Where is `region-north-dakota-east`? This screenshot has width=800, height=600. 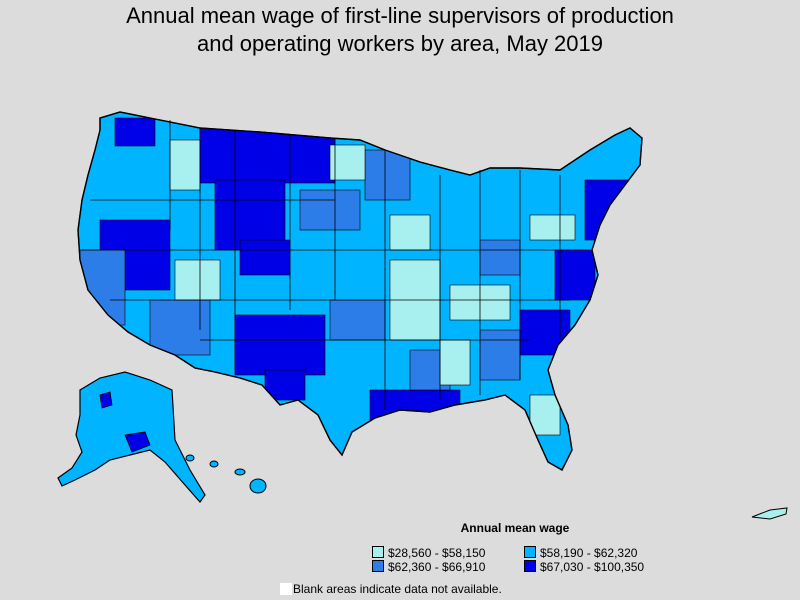 region-north-dakota-east is located at coordinates (347, 162).